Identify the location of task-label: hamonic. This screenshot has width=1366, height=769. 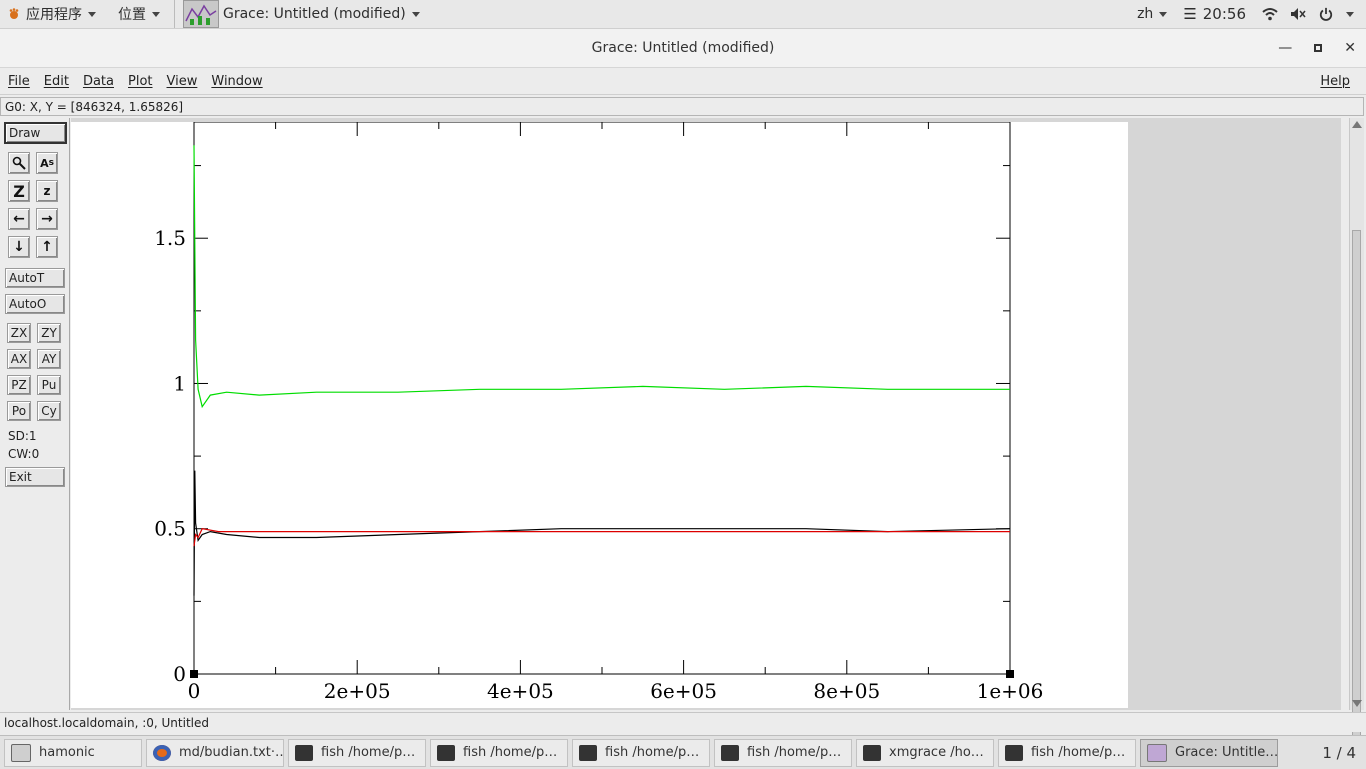
(67, 752).